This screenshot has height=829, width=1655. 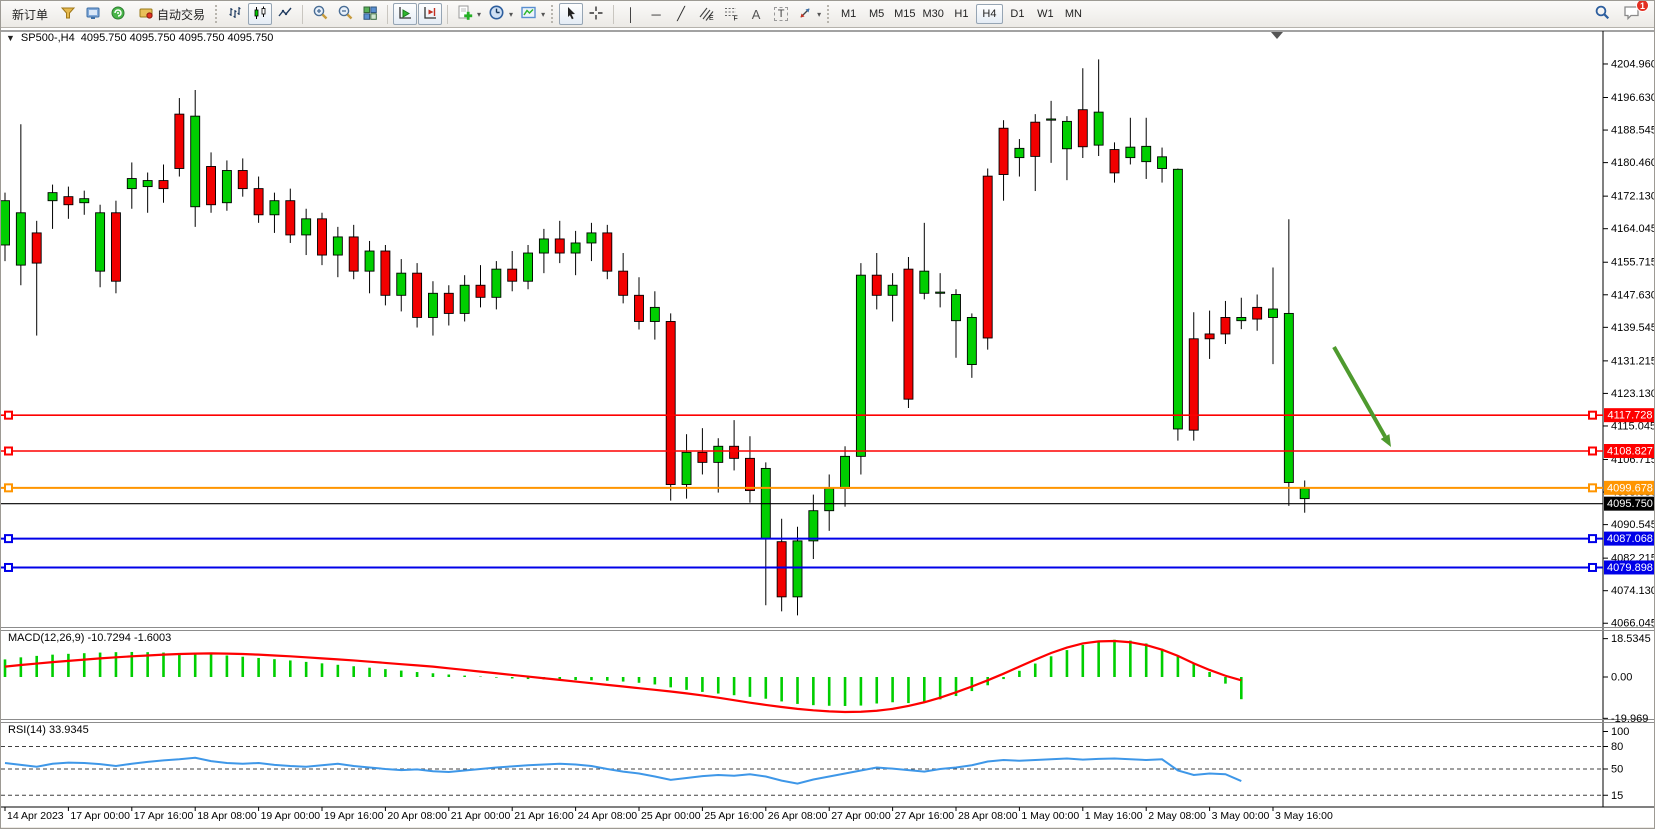 What do you see at coordinates (1630, 539) in the screenshot?
I see `svg-text: 4087.068` at bounding box center [1630, 539].